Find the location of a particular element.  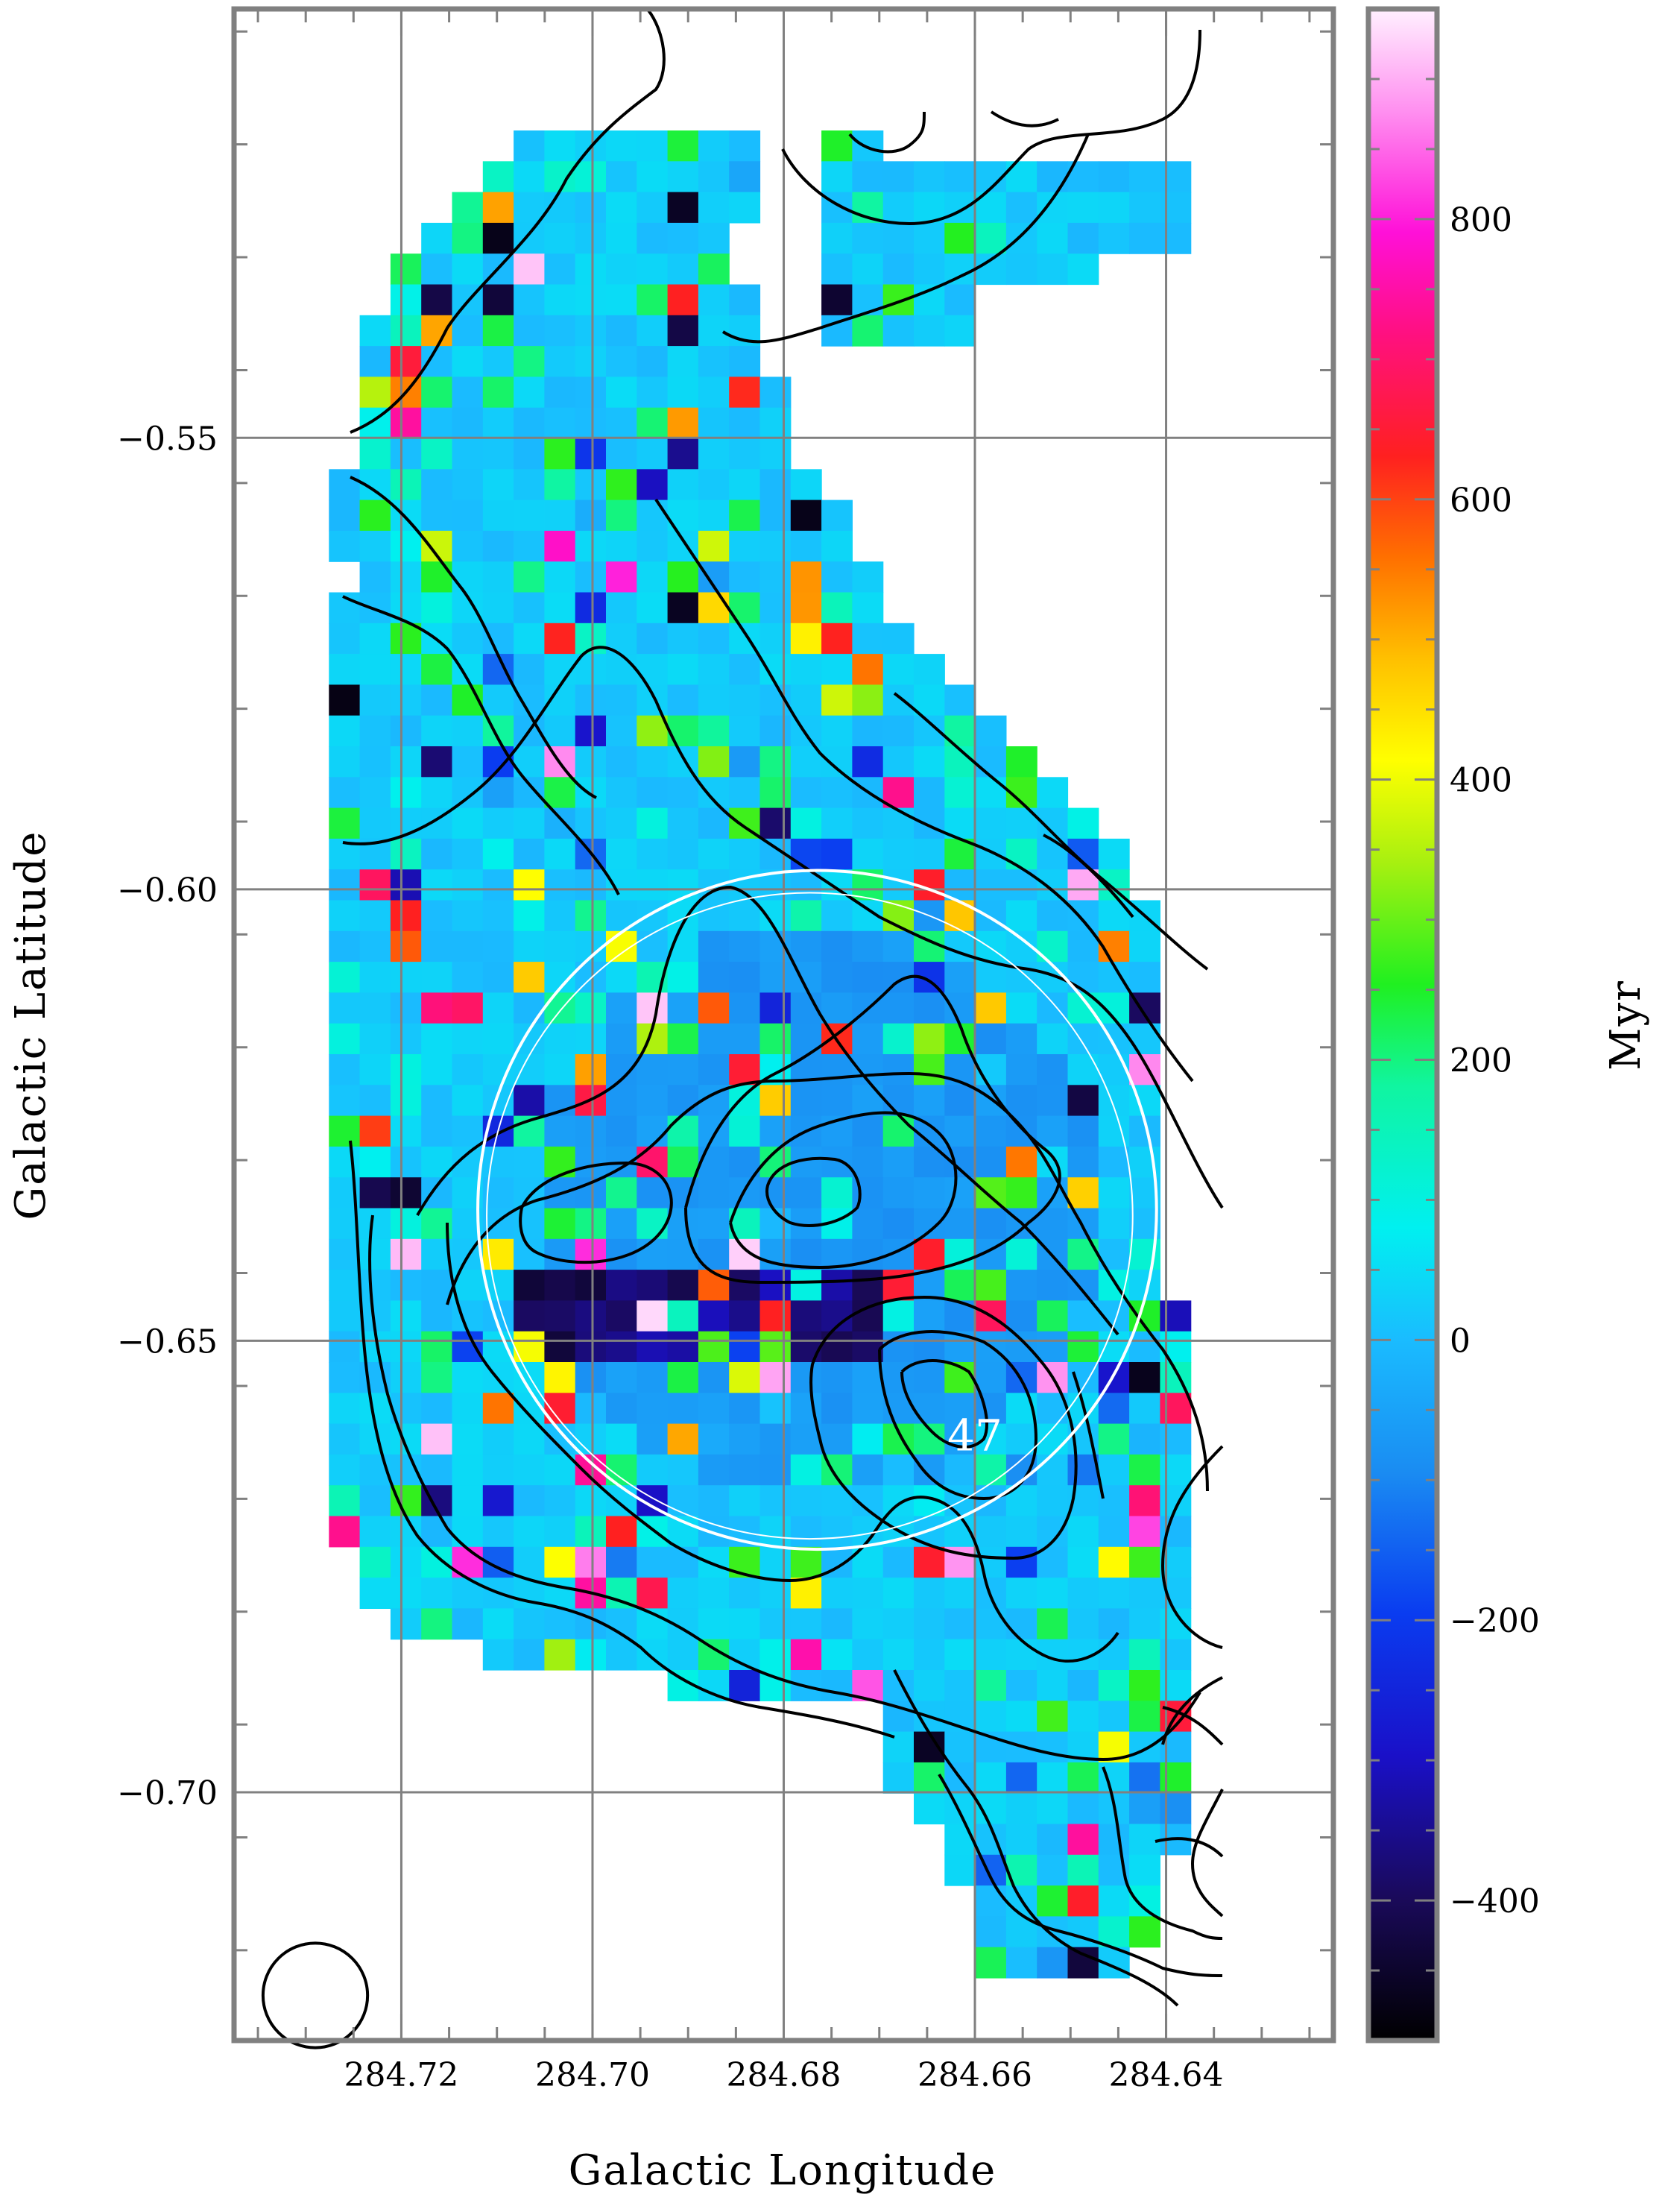

contour-peak is located at coordinates (813, 1191).